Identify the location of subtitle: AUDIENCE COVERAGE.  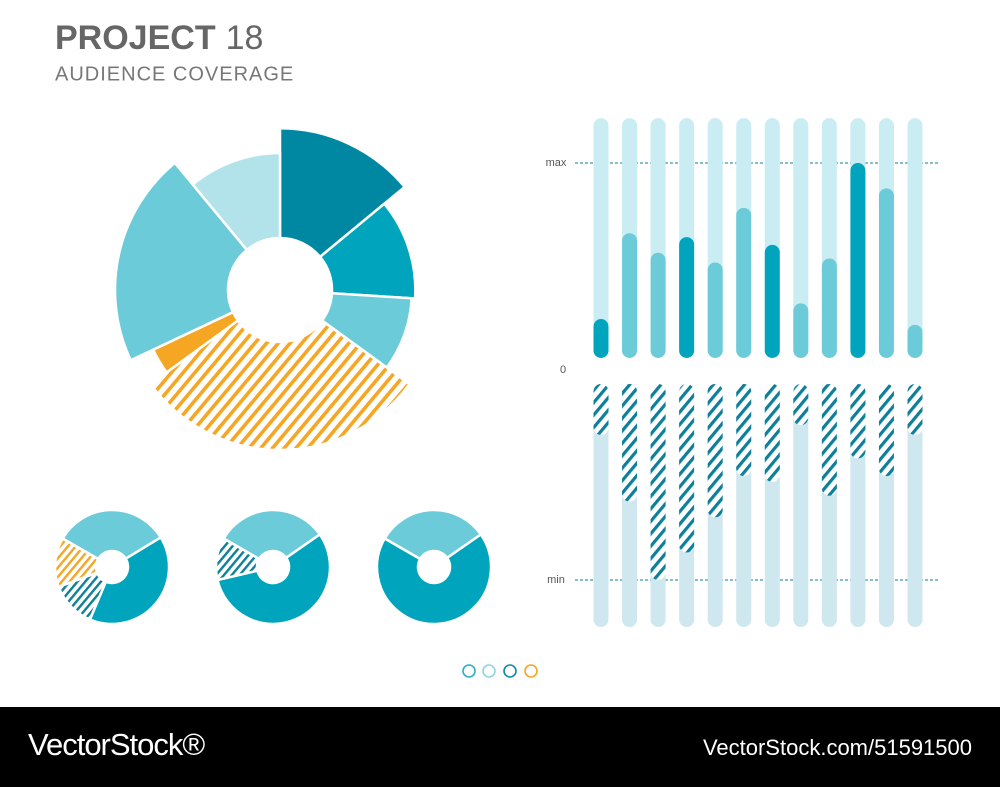
(174, 74).